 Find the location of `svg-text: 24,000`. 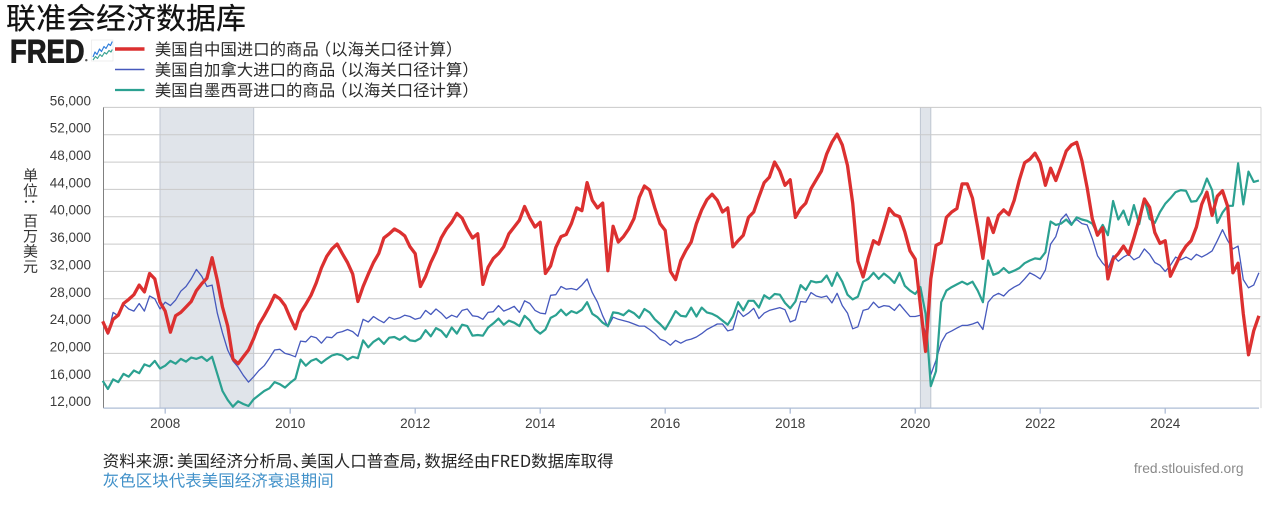

svg-text: 24,000 is located at coordinates (70, 319).